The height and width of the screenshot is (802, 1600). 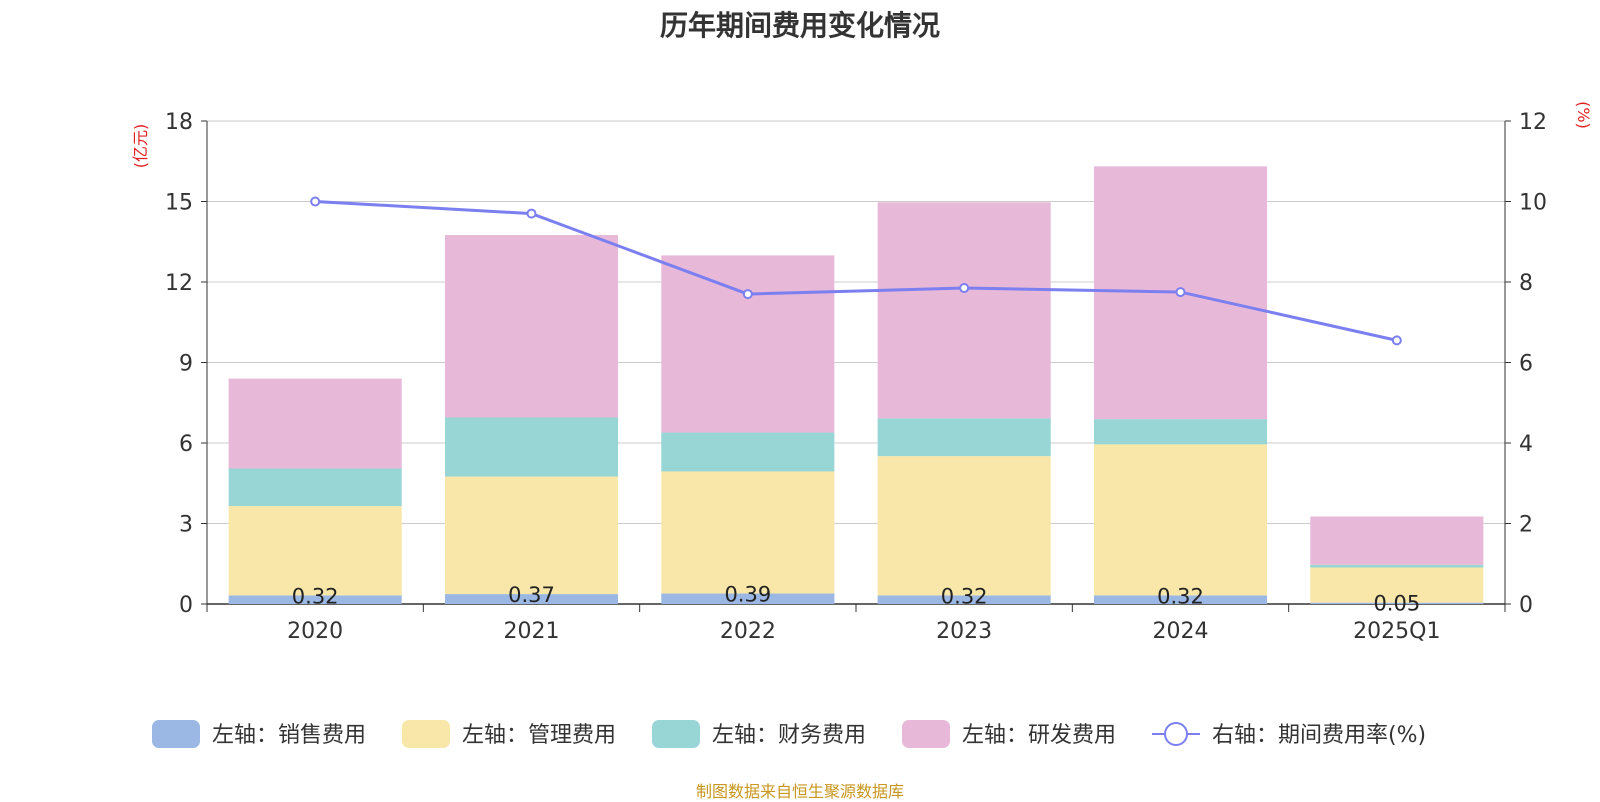 I want to click on y-right-tick-label: 0, so click(x=1526, y=605).